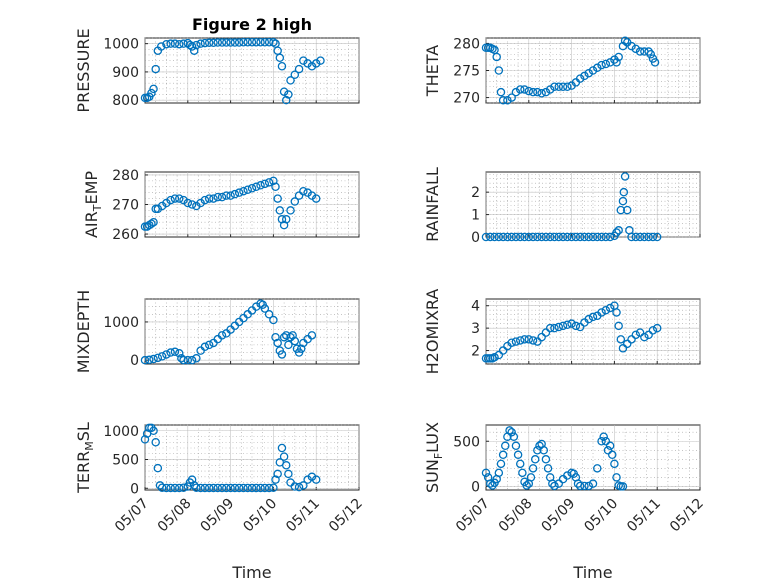 The width and height of the screenshot is (778, 583). I want to click on y-axis-label: PRESSURE, so click(83, 70).